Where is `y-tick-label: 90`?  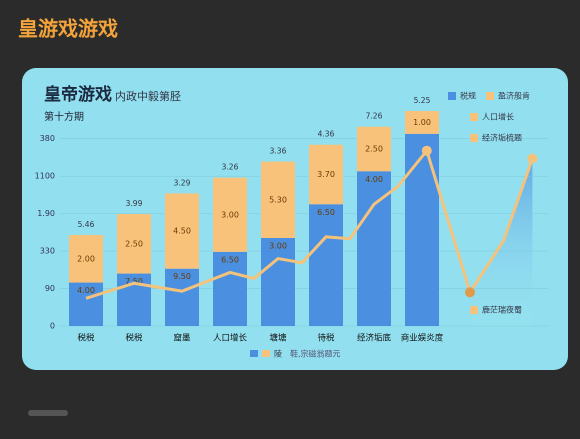 y-tick-label: 90 is located at coordinates (50, 288).